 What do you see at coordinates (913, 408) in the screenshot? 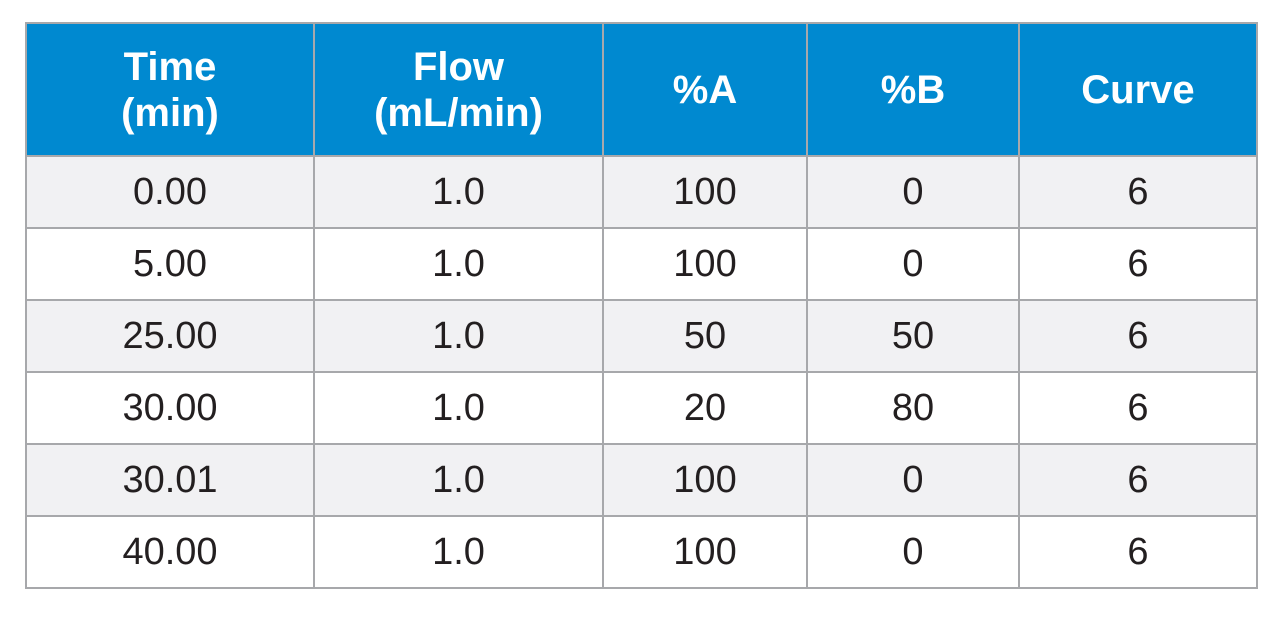
I see `cell-percent-b: 80` at bounding box center [913, 408].